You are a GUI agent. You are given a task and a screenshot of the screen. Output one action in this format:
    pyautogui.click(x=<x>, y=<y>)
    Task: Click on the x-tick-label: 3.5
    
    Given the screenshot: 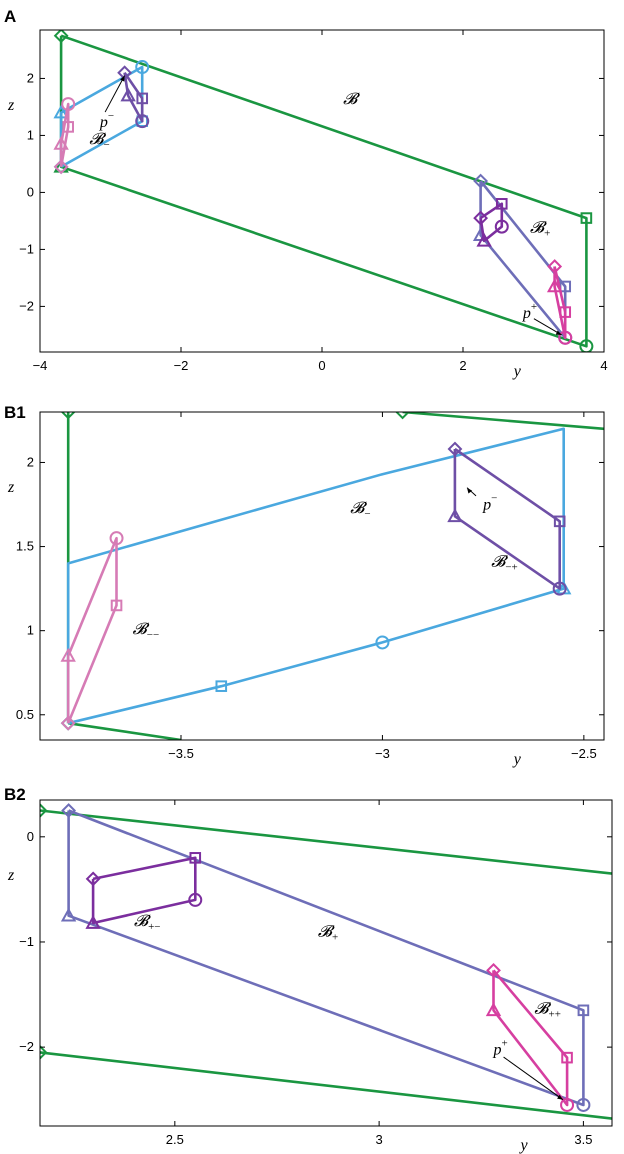 What is the action you would take?
    pyautogui.click(x=583, y=1139)
    